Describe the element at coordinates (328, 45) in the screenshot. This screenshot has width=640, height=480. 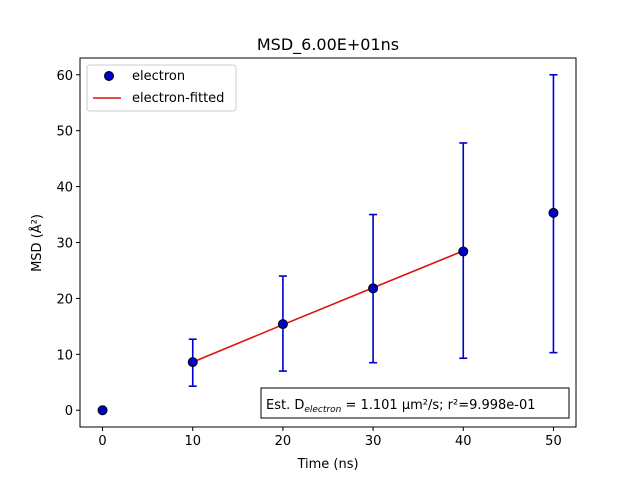
I see `chart-title: MSD_6.00E+01ns` at that location.